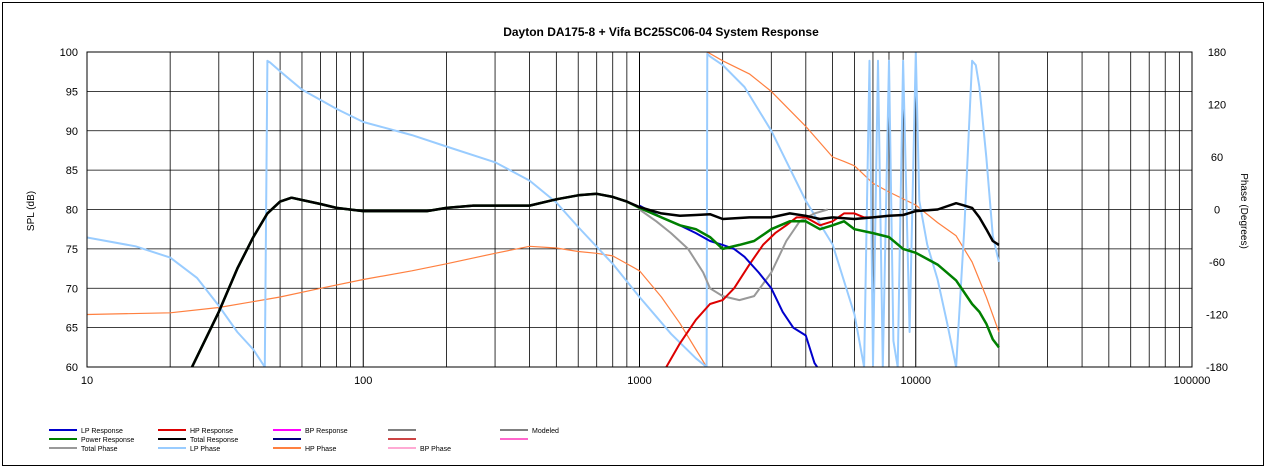  I want to click on series-line-total-phase, so click(733, 255).